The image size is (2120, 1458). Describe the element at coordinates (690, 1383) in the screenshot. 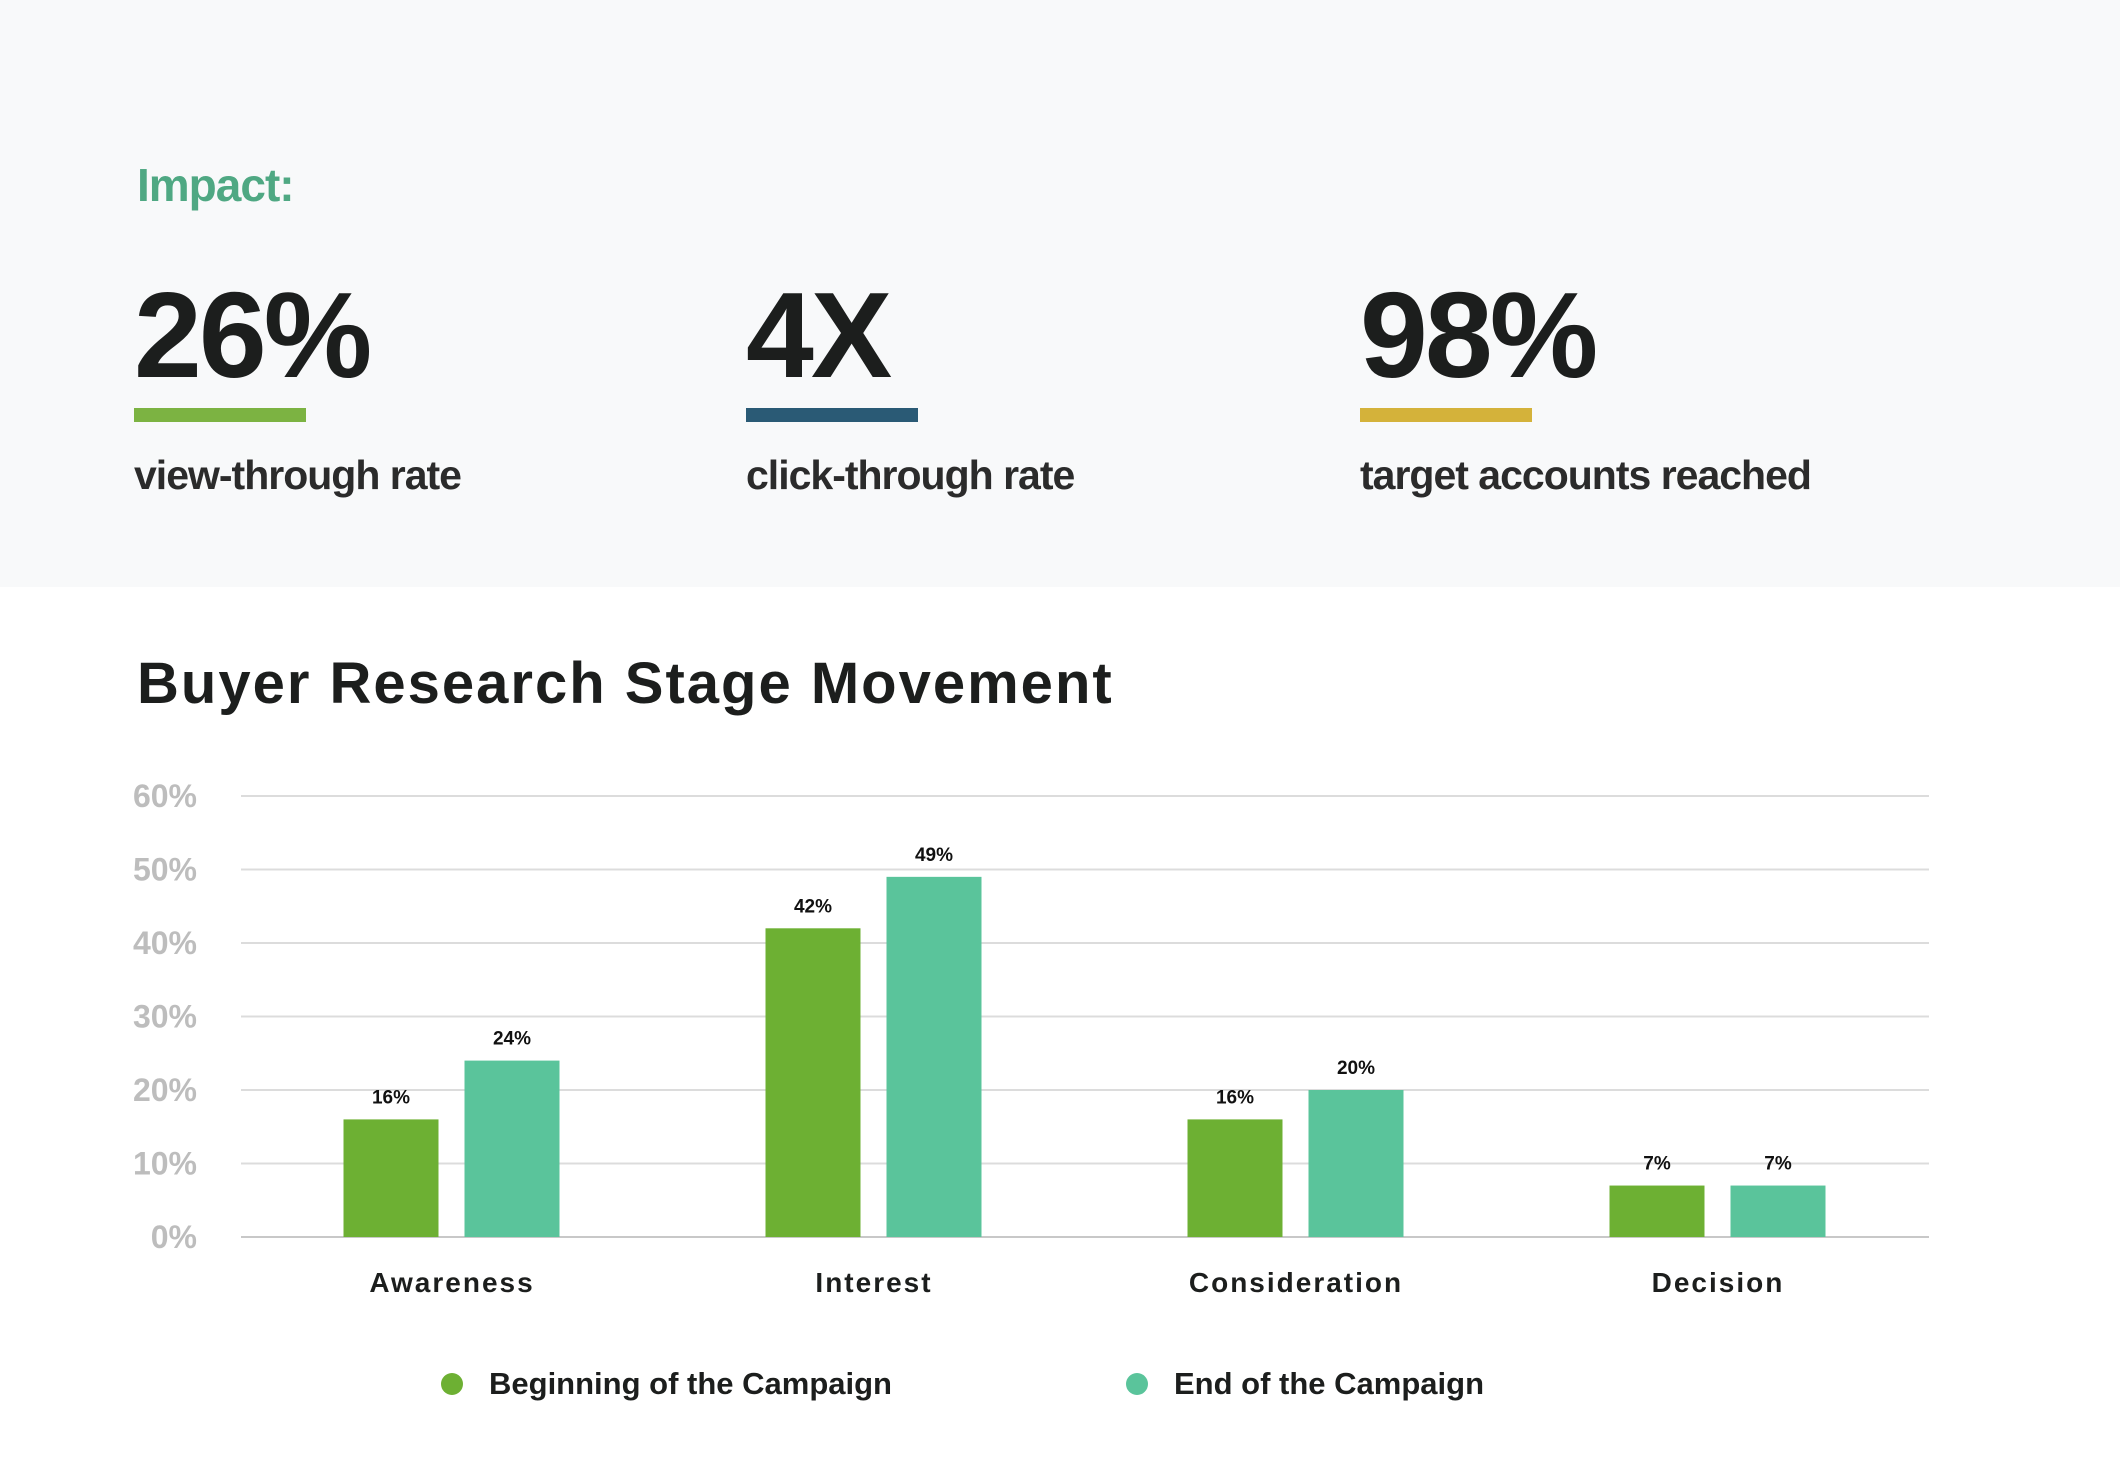

I see `legend-label: Beginning of the Campaign` at that location.